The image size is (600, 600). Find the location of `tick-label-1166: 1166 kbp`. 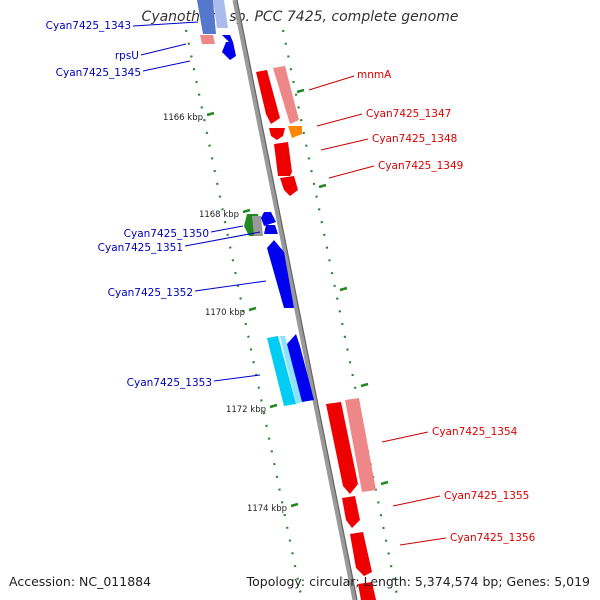

tick-label-1166: 1166 kbp is located at coordinates (183, 118).